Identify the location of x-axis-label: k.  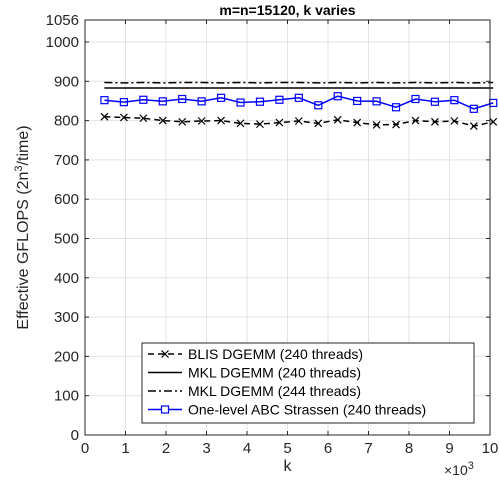
(288, 466).